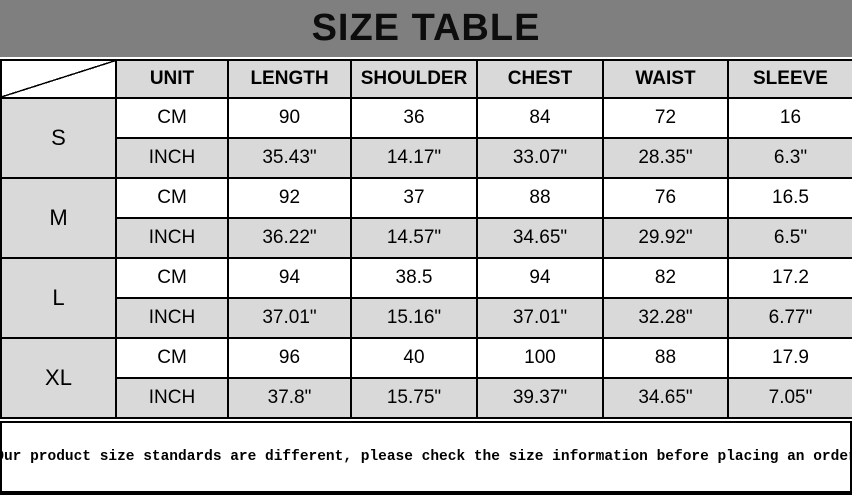 This screenshot has height=501, width=852. What do you see at coordinates (789, 278) in the screenshot?
I see `value-cell: 17.2` at bounding box center [789, 278].